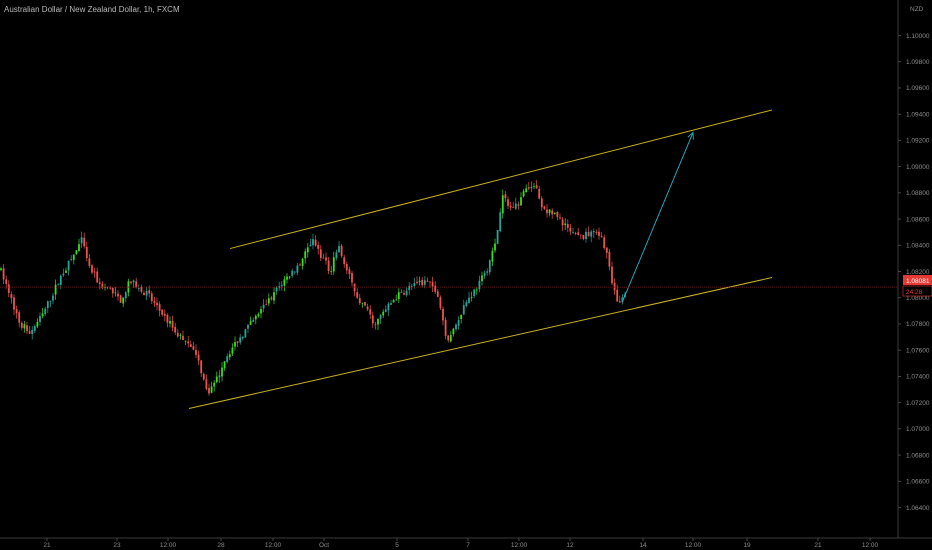 The height and width of the screenshot is (550, 932). I want to click on time-tick-label: 21, so click(47, 545).